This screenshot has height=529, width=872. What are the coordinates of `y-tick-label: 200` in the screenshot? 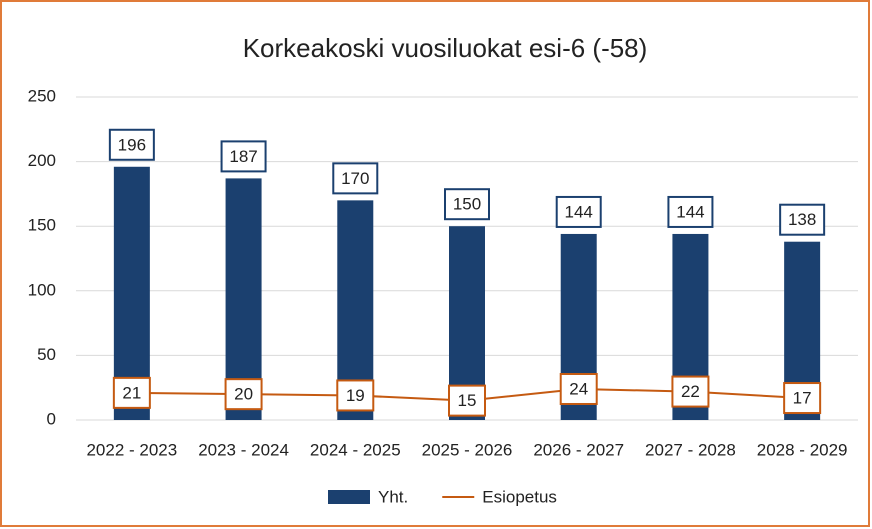 It's located at (42, 160).